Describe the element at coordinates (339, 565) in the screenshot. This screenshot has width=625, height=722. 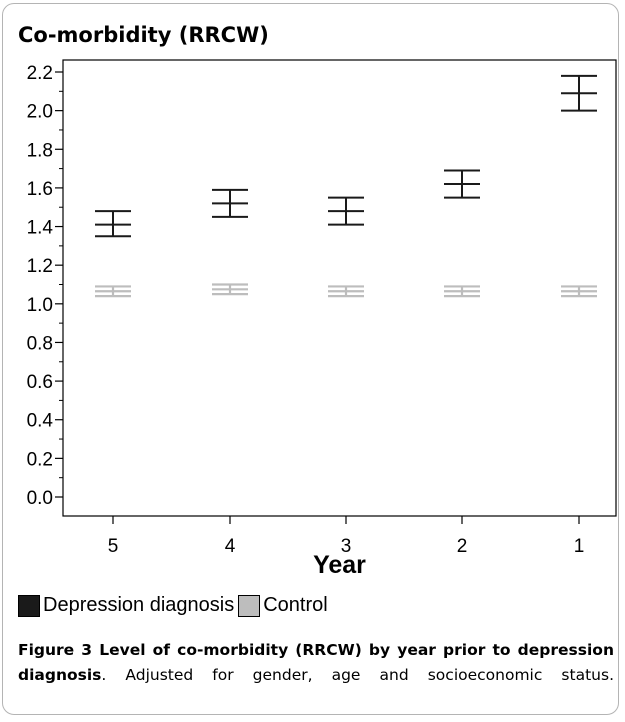
I see `x-axis-title: Year` at that location.